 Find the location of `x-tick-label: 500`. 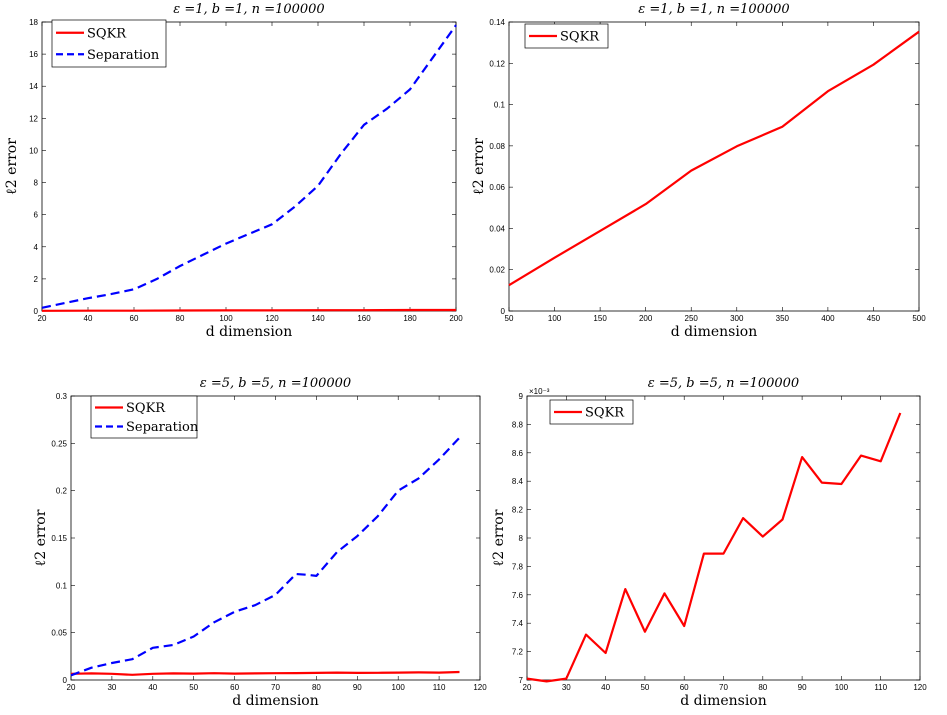

x-tick-label: 500 is located at coordinates (919, 318).